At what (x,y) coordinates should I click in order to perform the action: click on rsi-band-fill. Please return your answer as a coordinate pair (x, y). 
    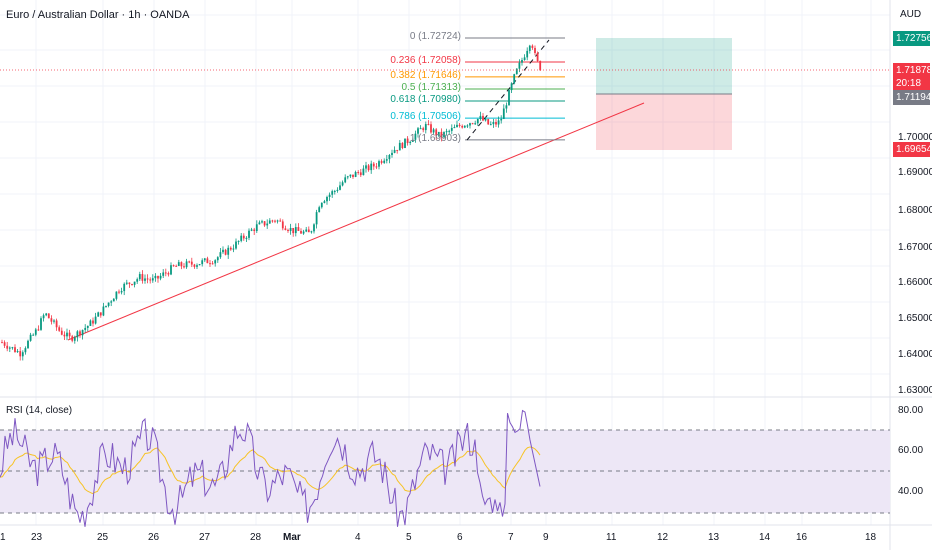
    Looking at the image, I should click on (445, 471).